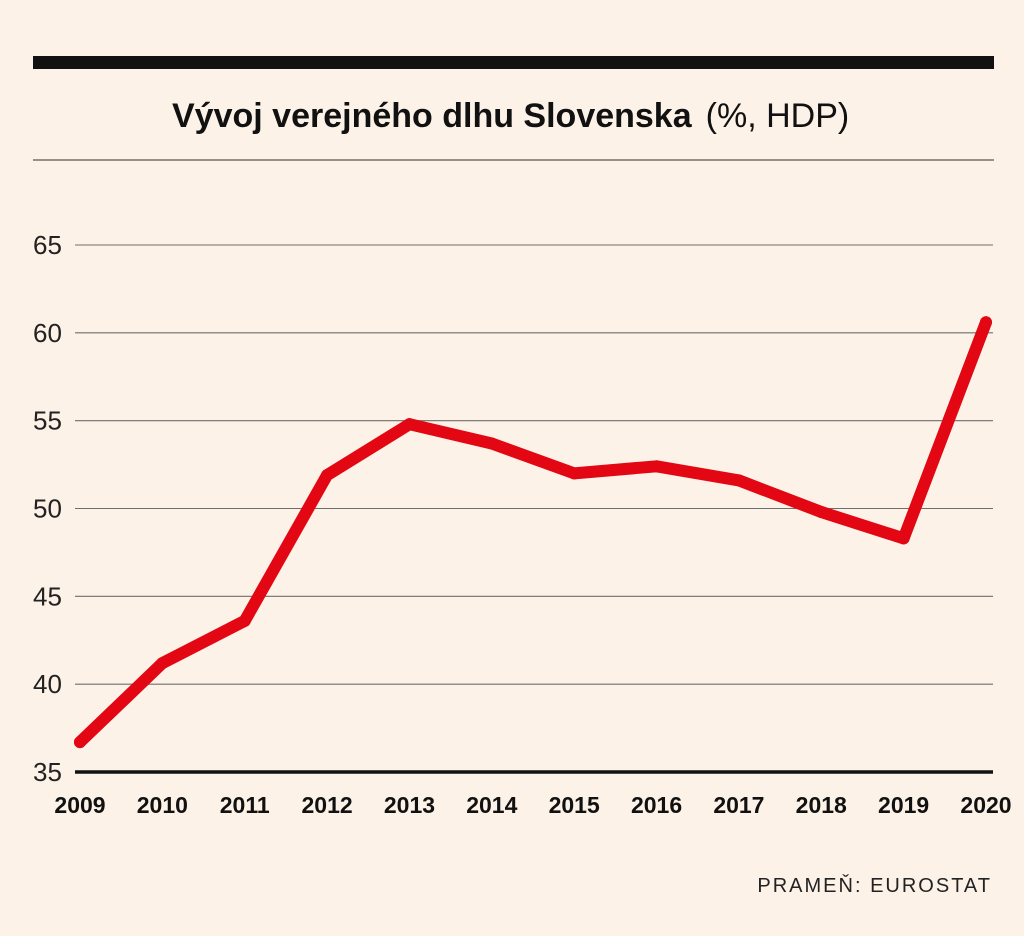 The width and height of the screenshot is (1024, 936). Describe the element at coordinates (162, 805) in the screenshot. I see `x-tick-label: 2010` at that location.